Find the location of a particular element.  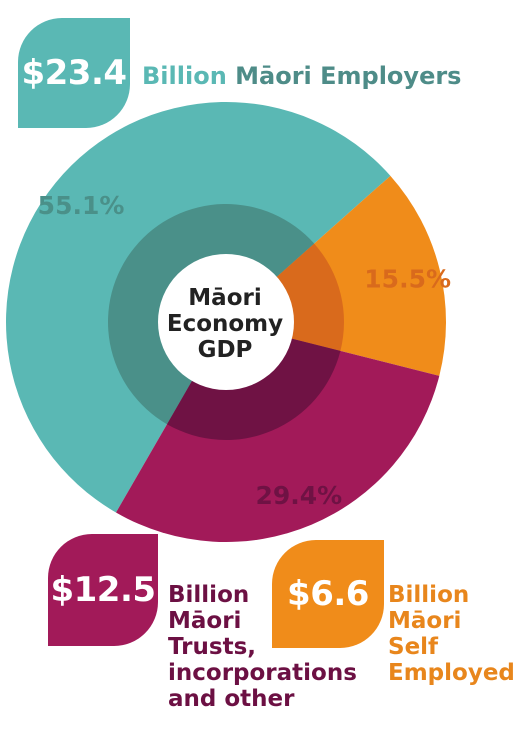

percent-label-m-ori-employers: 55.1% is located at coordinates (81, 205).